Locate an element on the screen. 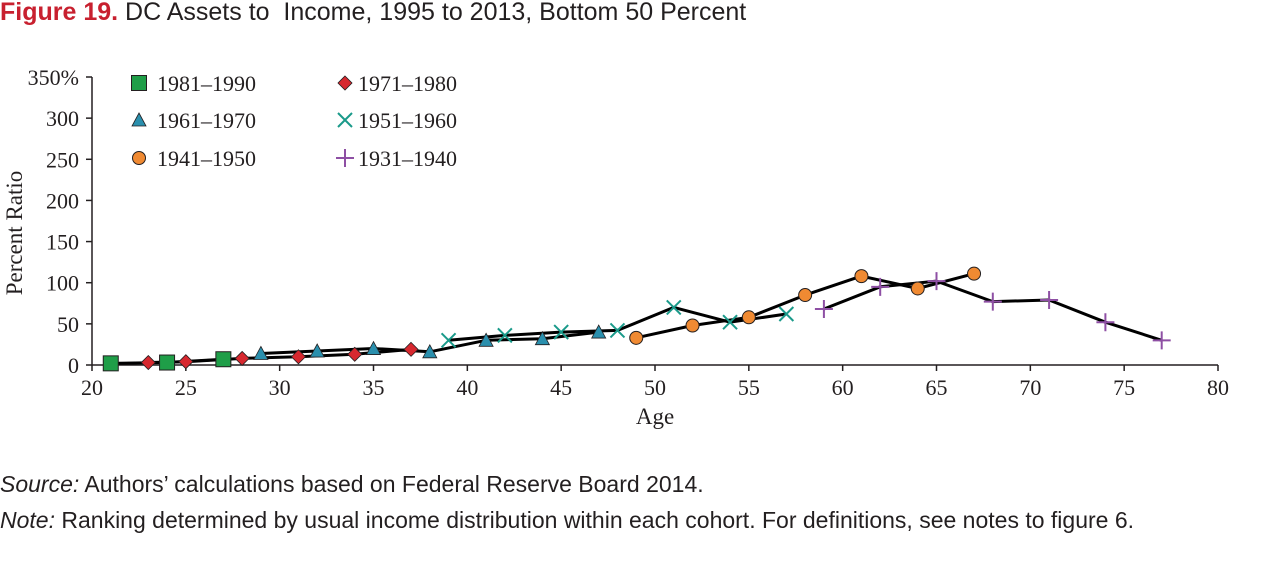 The height and width of the screenshot is (579, 1280). note-label: Note: is located at coordinates (27, 520).